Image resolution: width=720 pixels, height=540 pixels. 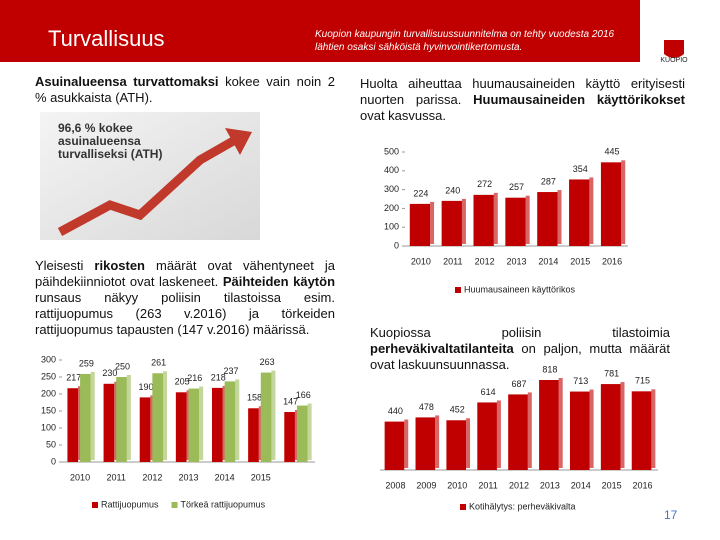 I want to click on value-label: 147, so click(x=290, y=401).